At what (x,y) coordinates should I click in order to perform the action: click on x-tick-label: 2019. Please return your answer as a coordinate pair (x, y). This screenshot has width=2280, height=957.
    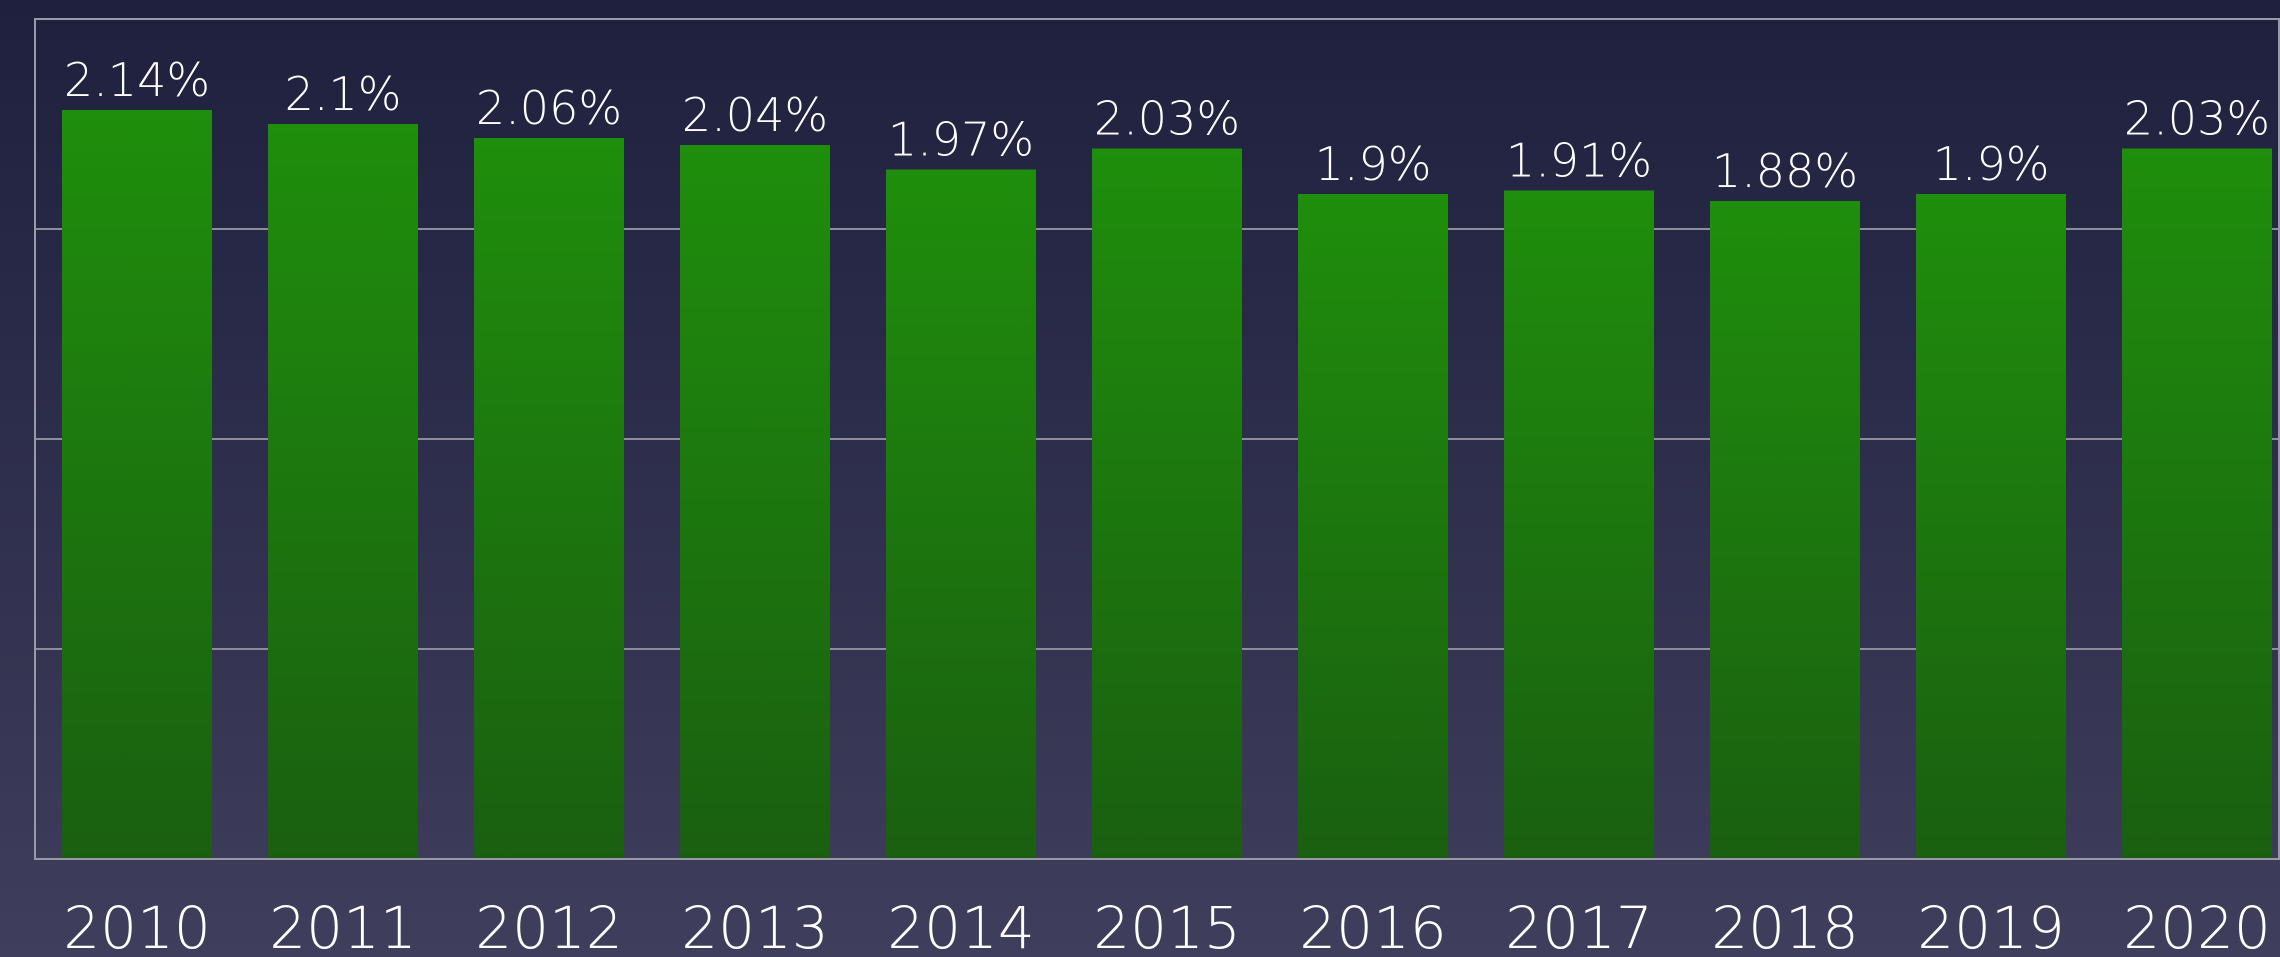
    Looking at the image, I should click on (1991, 925).